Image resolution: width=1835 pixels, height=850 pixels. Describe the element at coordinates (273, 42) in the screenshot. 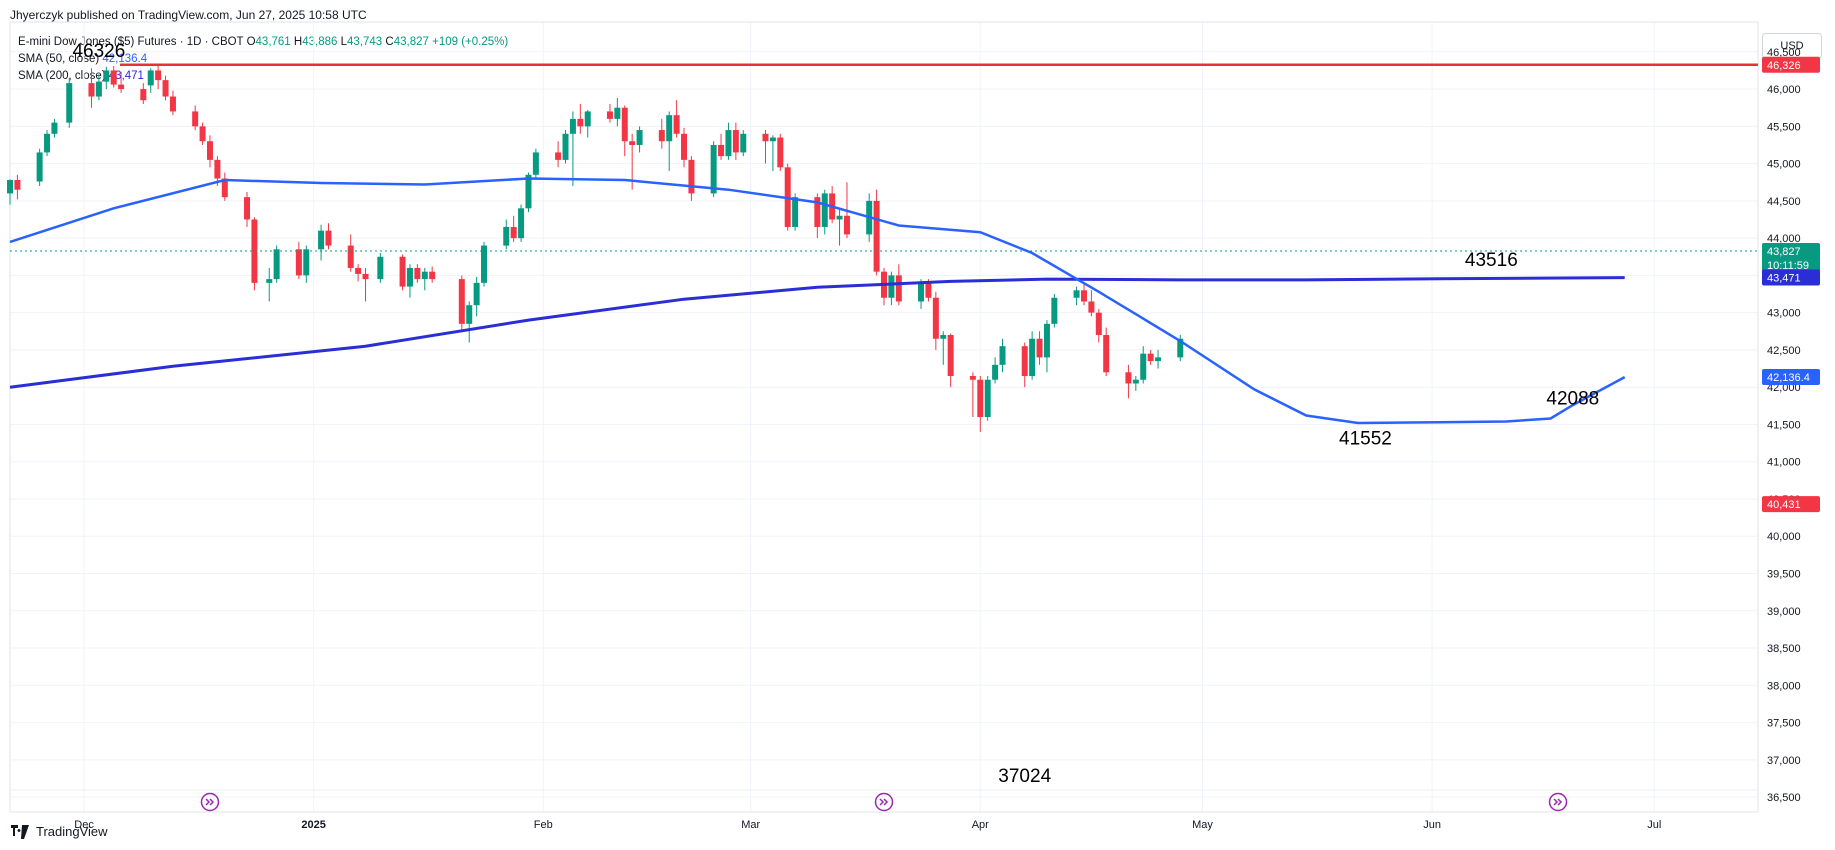

I see `open-value: 43,761` at that location.